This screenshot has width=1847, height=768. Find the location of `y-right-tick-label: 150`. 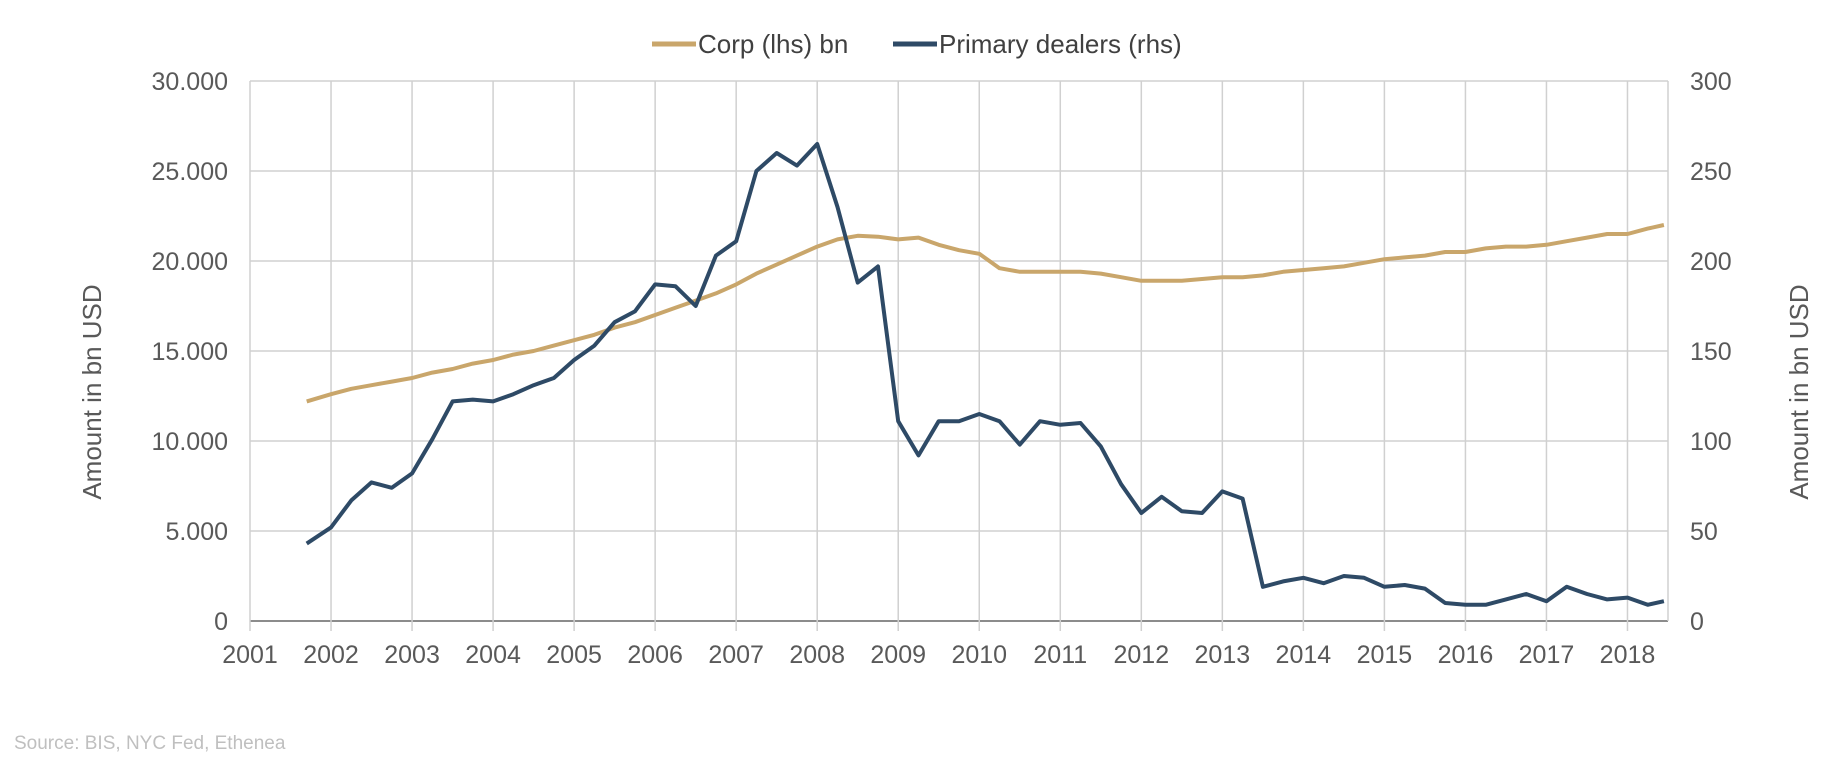

y-right-tick-label: 150 is located at coordinates (1711, 352).